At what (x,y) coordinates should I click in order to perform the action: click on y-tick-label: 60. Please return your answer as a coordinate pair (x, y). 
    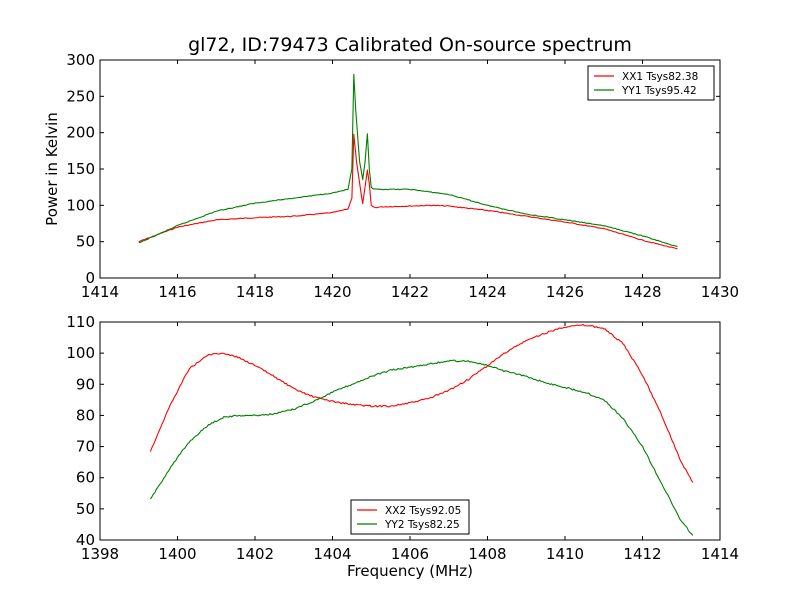
    Looking at the image, I should click on (85, 478).